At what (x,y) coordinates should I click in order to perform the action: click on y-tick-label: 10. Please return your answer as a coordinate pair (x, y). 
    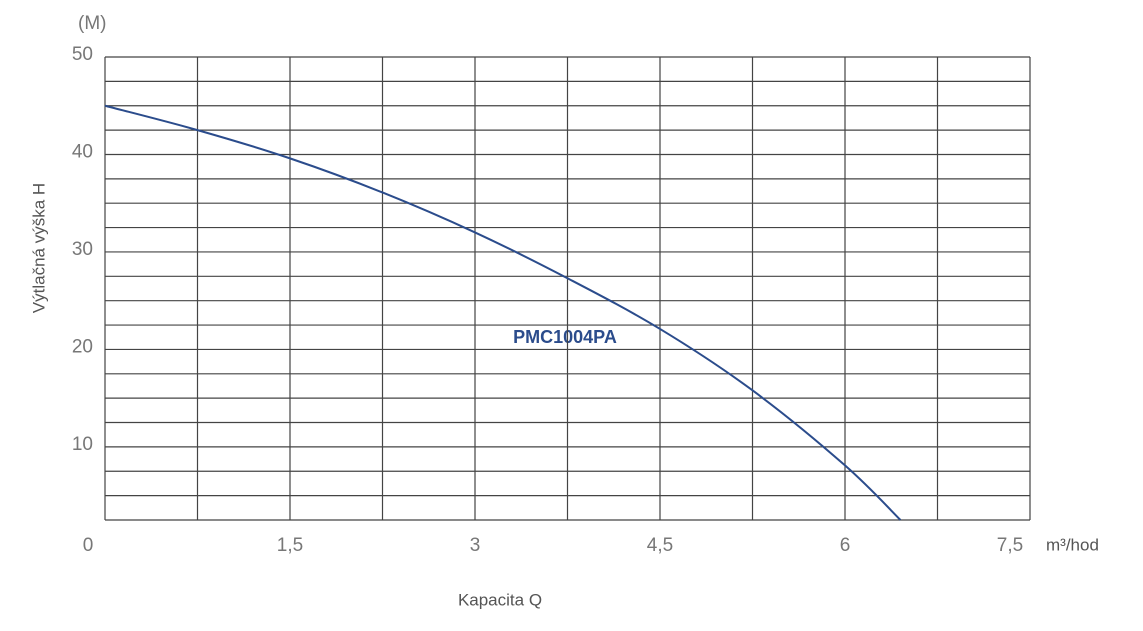
    Looking at the image, I should click on (82, 444).